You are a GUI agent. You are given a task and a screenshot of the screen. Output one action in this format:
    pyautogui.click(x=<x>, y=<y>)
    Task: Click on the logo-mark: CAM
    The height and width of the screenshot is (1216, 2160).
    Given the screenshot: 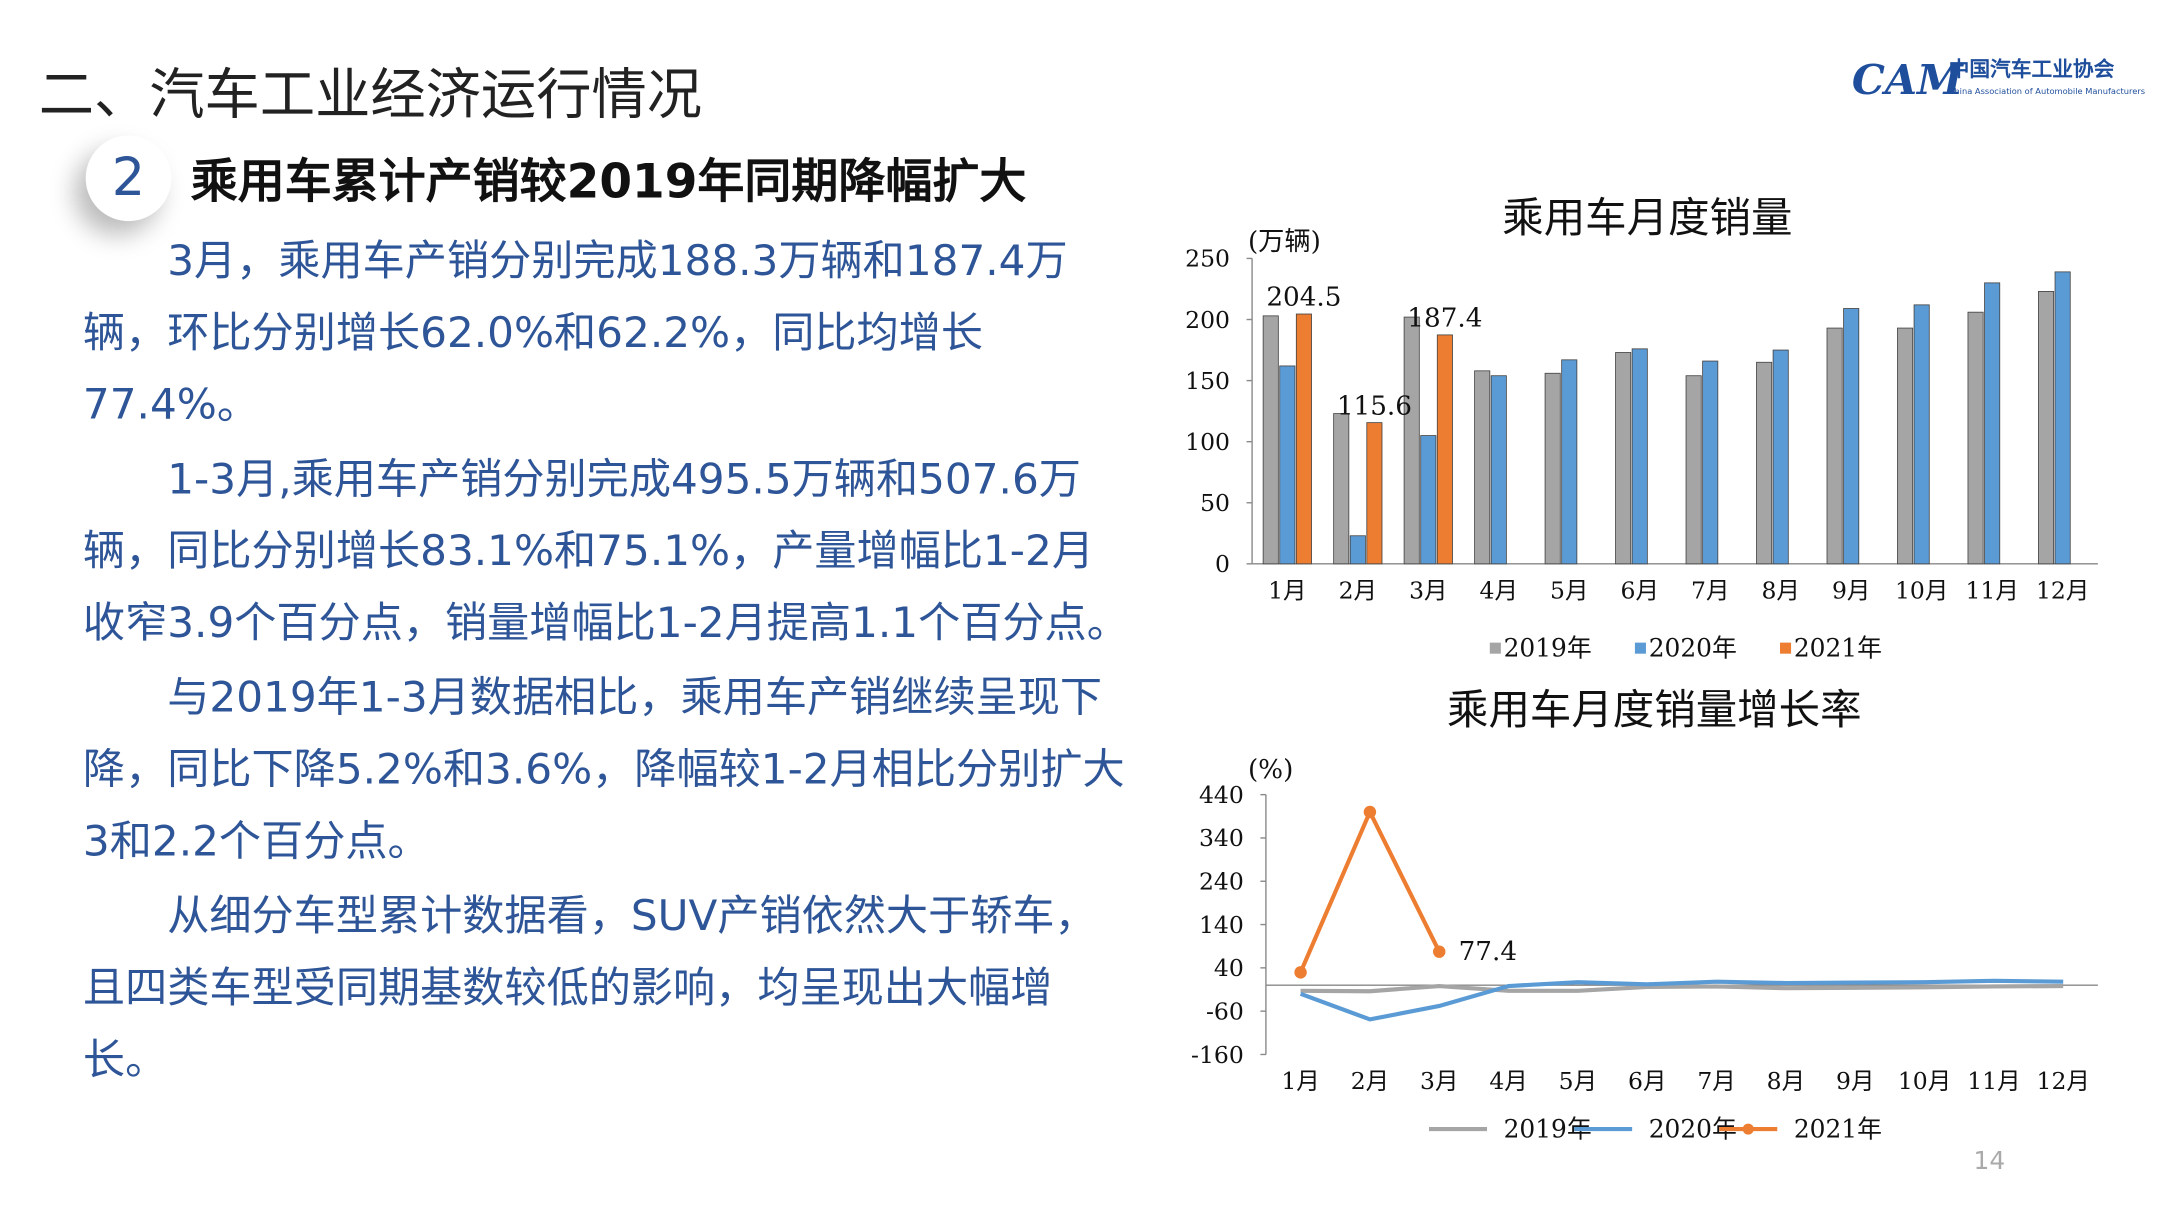 What is the action you would take?
    pyautogui.click(x=1908, y=78)
    